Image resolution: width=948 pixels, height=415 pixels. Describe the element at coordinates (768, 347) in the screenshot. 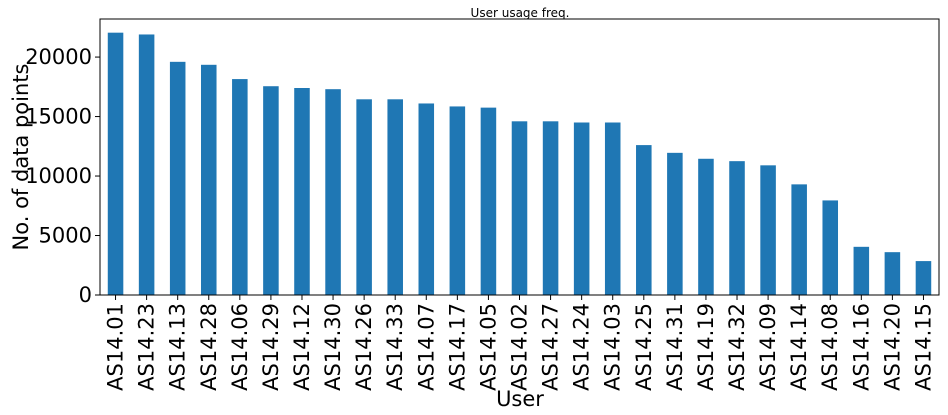

I see `x-tick-label: AS14.09` at that location.